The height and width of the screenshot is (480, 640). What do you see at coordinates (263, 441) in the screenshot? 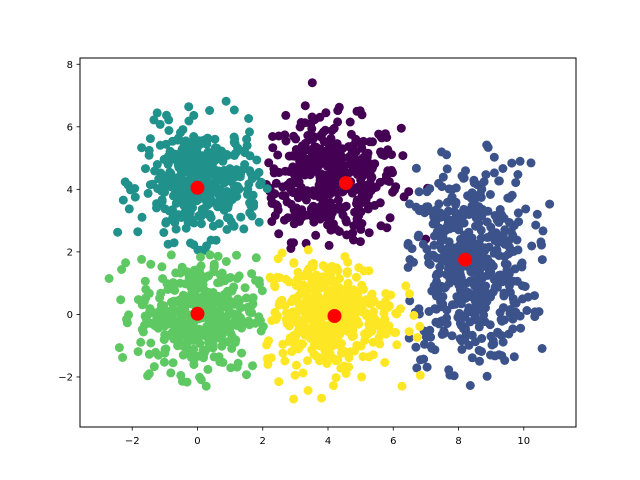
I see `x-tick-label: 2` at bounding box center [263, 441].